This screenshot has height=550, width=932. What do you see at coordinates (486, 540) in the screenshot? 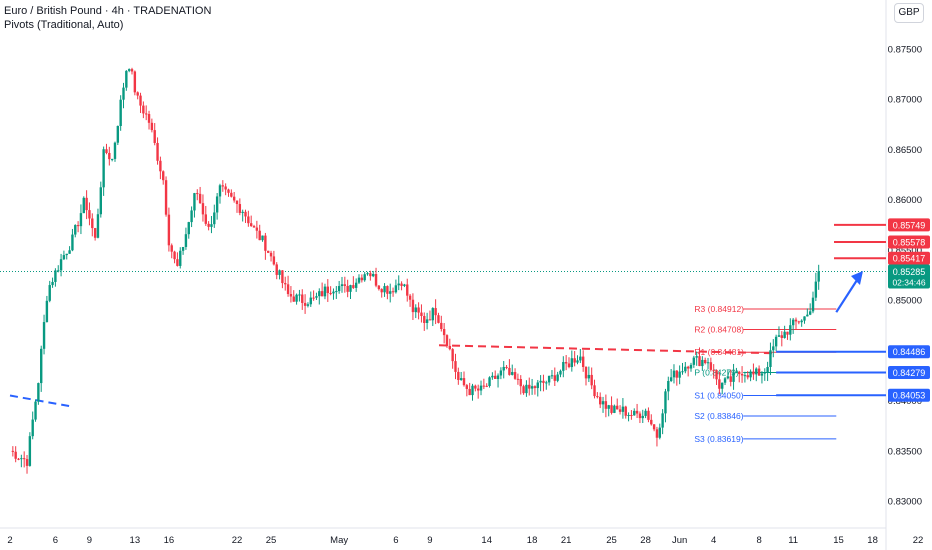
I see `time-tick-label: 14` at bounding box center [486, 540].